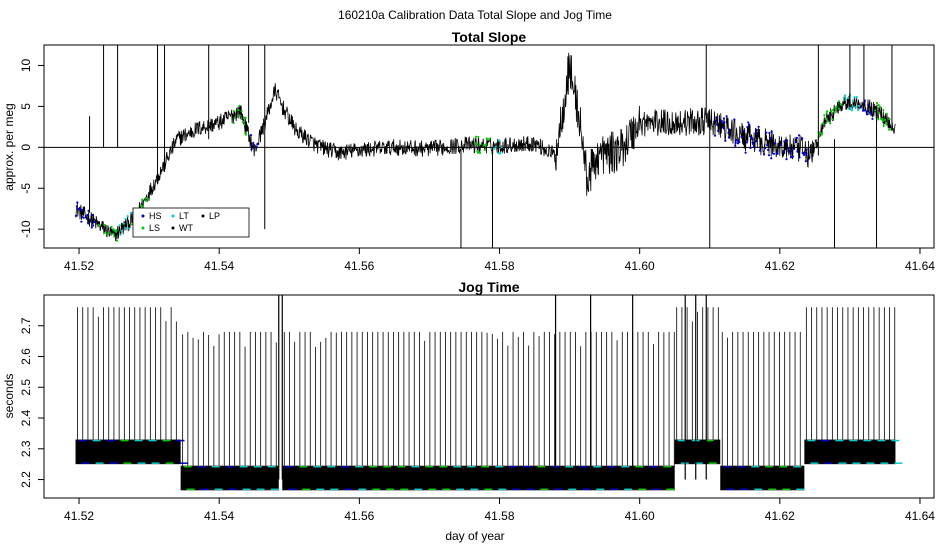 The image size is (950, 550). I want to click on jog-time-x-tick-label: 41.56, so click(359, 516).